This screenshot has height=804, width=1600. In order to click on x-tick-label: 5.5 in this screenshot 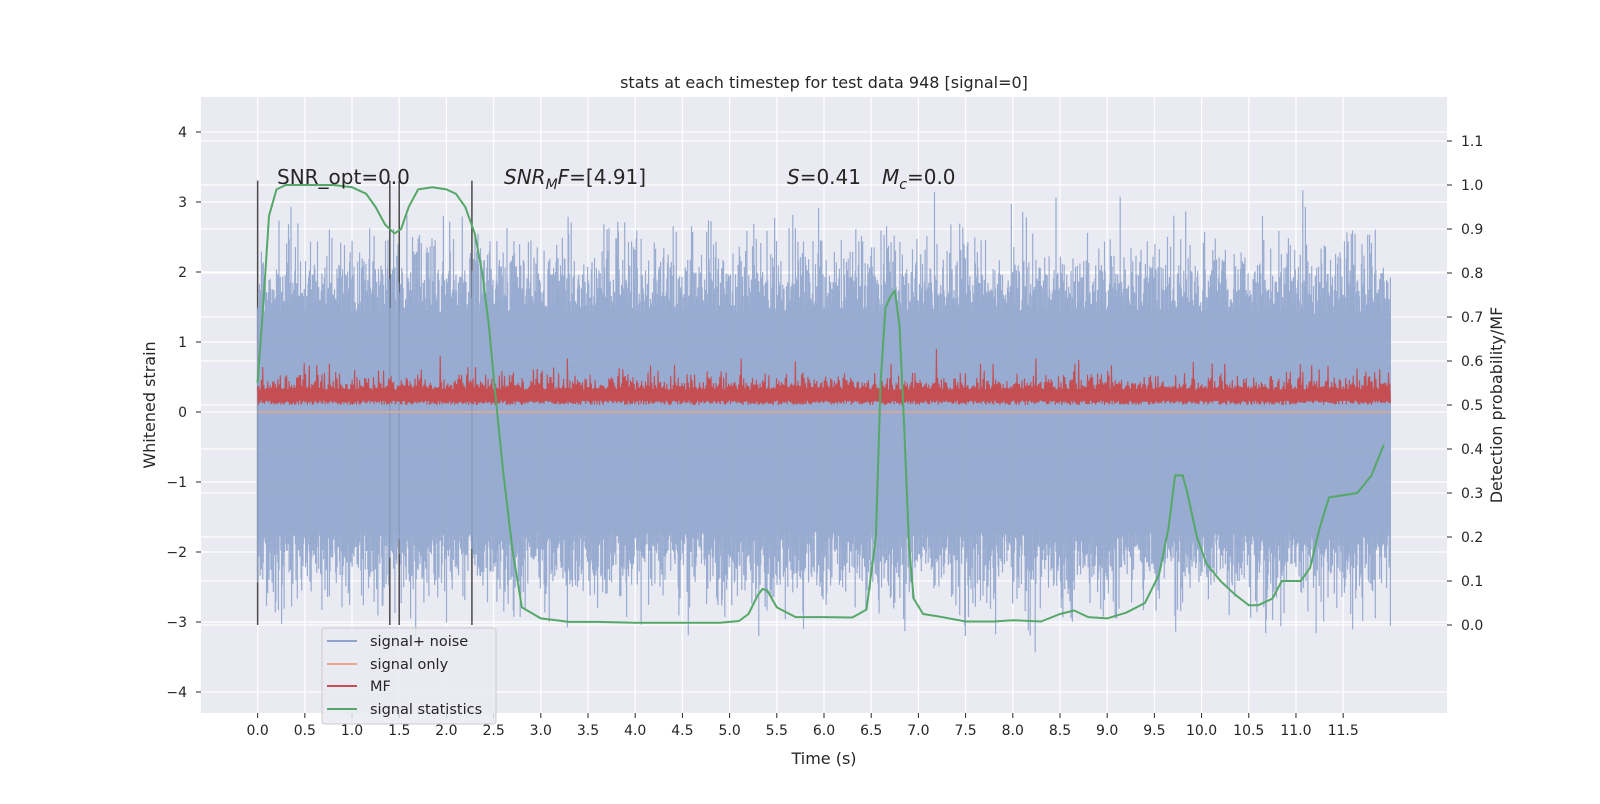, I will do `click(777, 731)`.